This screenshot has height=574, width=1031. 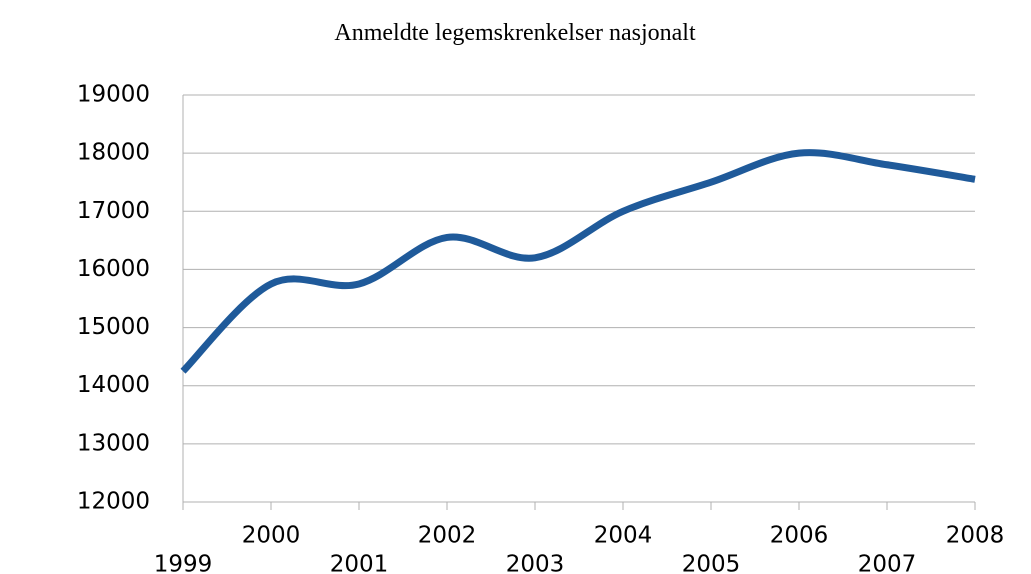 I want to click on y-tick-label: 14000, so click(x=113, y=385).